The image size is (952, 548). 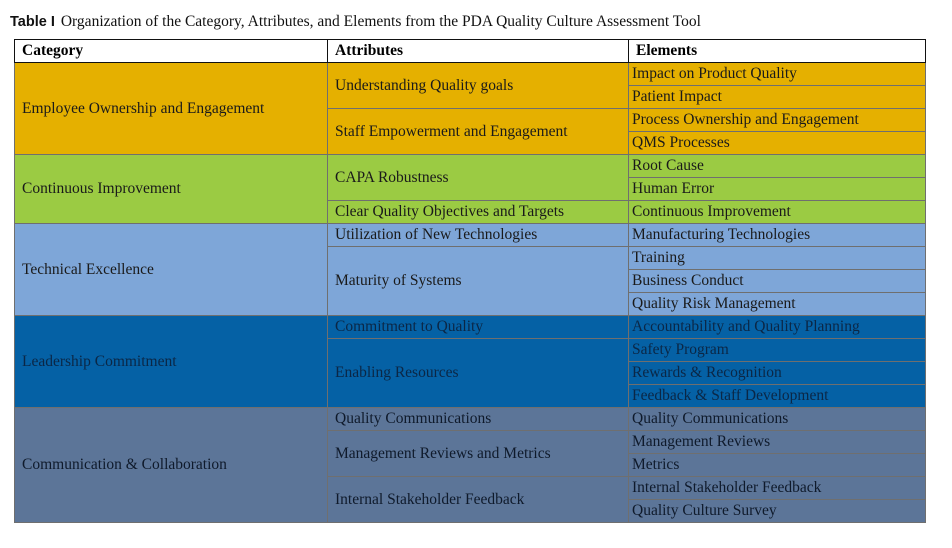 I want to click on element-cell: Accountability and Quality Planning, so click(x=777, y=327).